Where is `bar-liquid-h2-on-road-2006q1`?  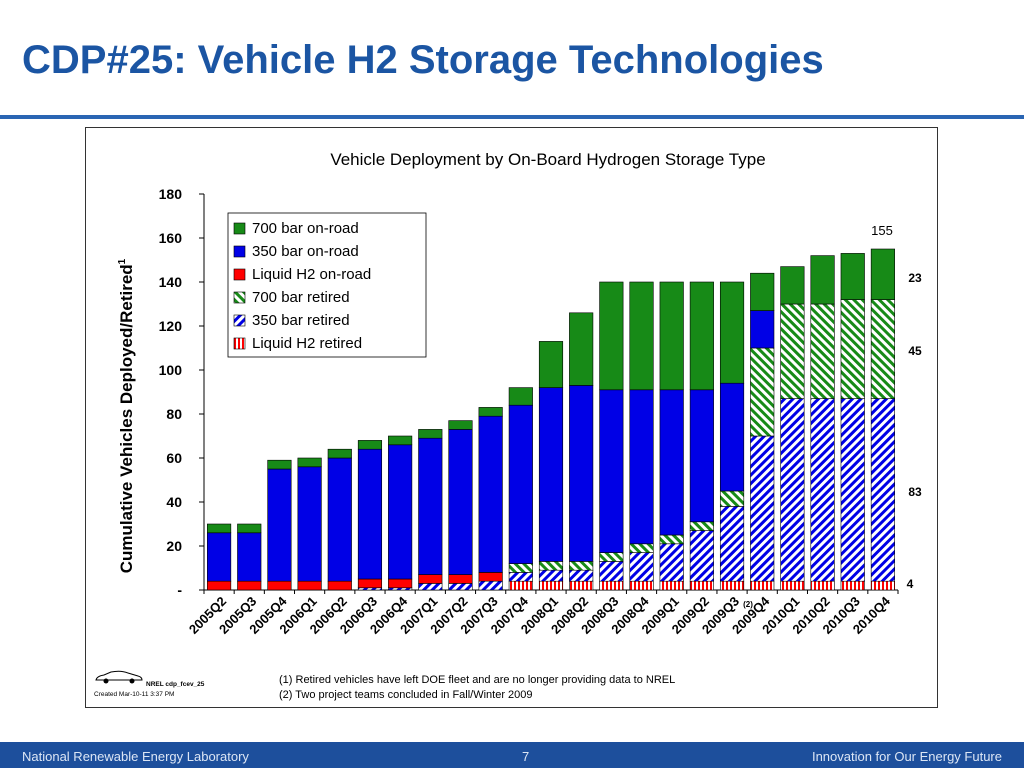
bar-liquid-h2-on-road-2006q1 is located at coordinates (309, 585).